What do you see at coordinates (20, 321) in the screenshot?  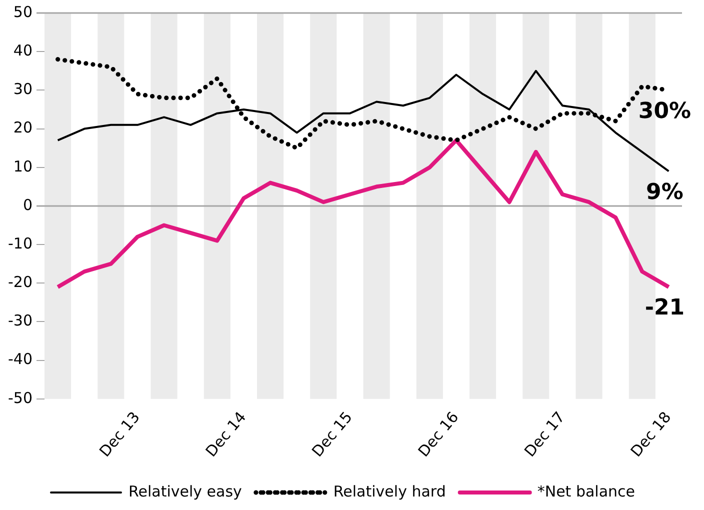 I see `y-tick-label: -30` at bounding box center [20, 321].